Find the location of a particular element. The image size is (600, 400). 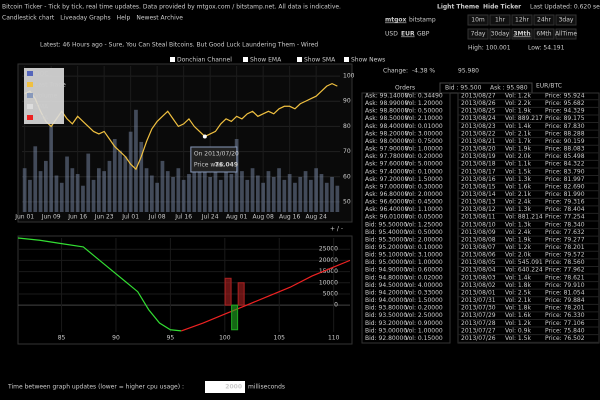

toggle-label: Show SMA is located at coordinates (320, 60).